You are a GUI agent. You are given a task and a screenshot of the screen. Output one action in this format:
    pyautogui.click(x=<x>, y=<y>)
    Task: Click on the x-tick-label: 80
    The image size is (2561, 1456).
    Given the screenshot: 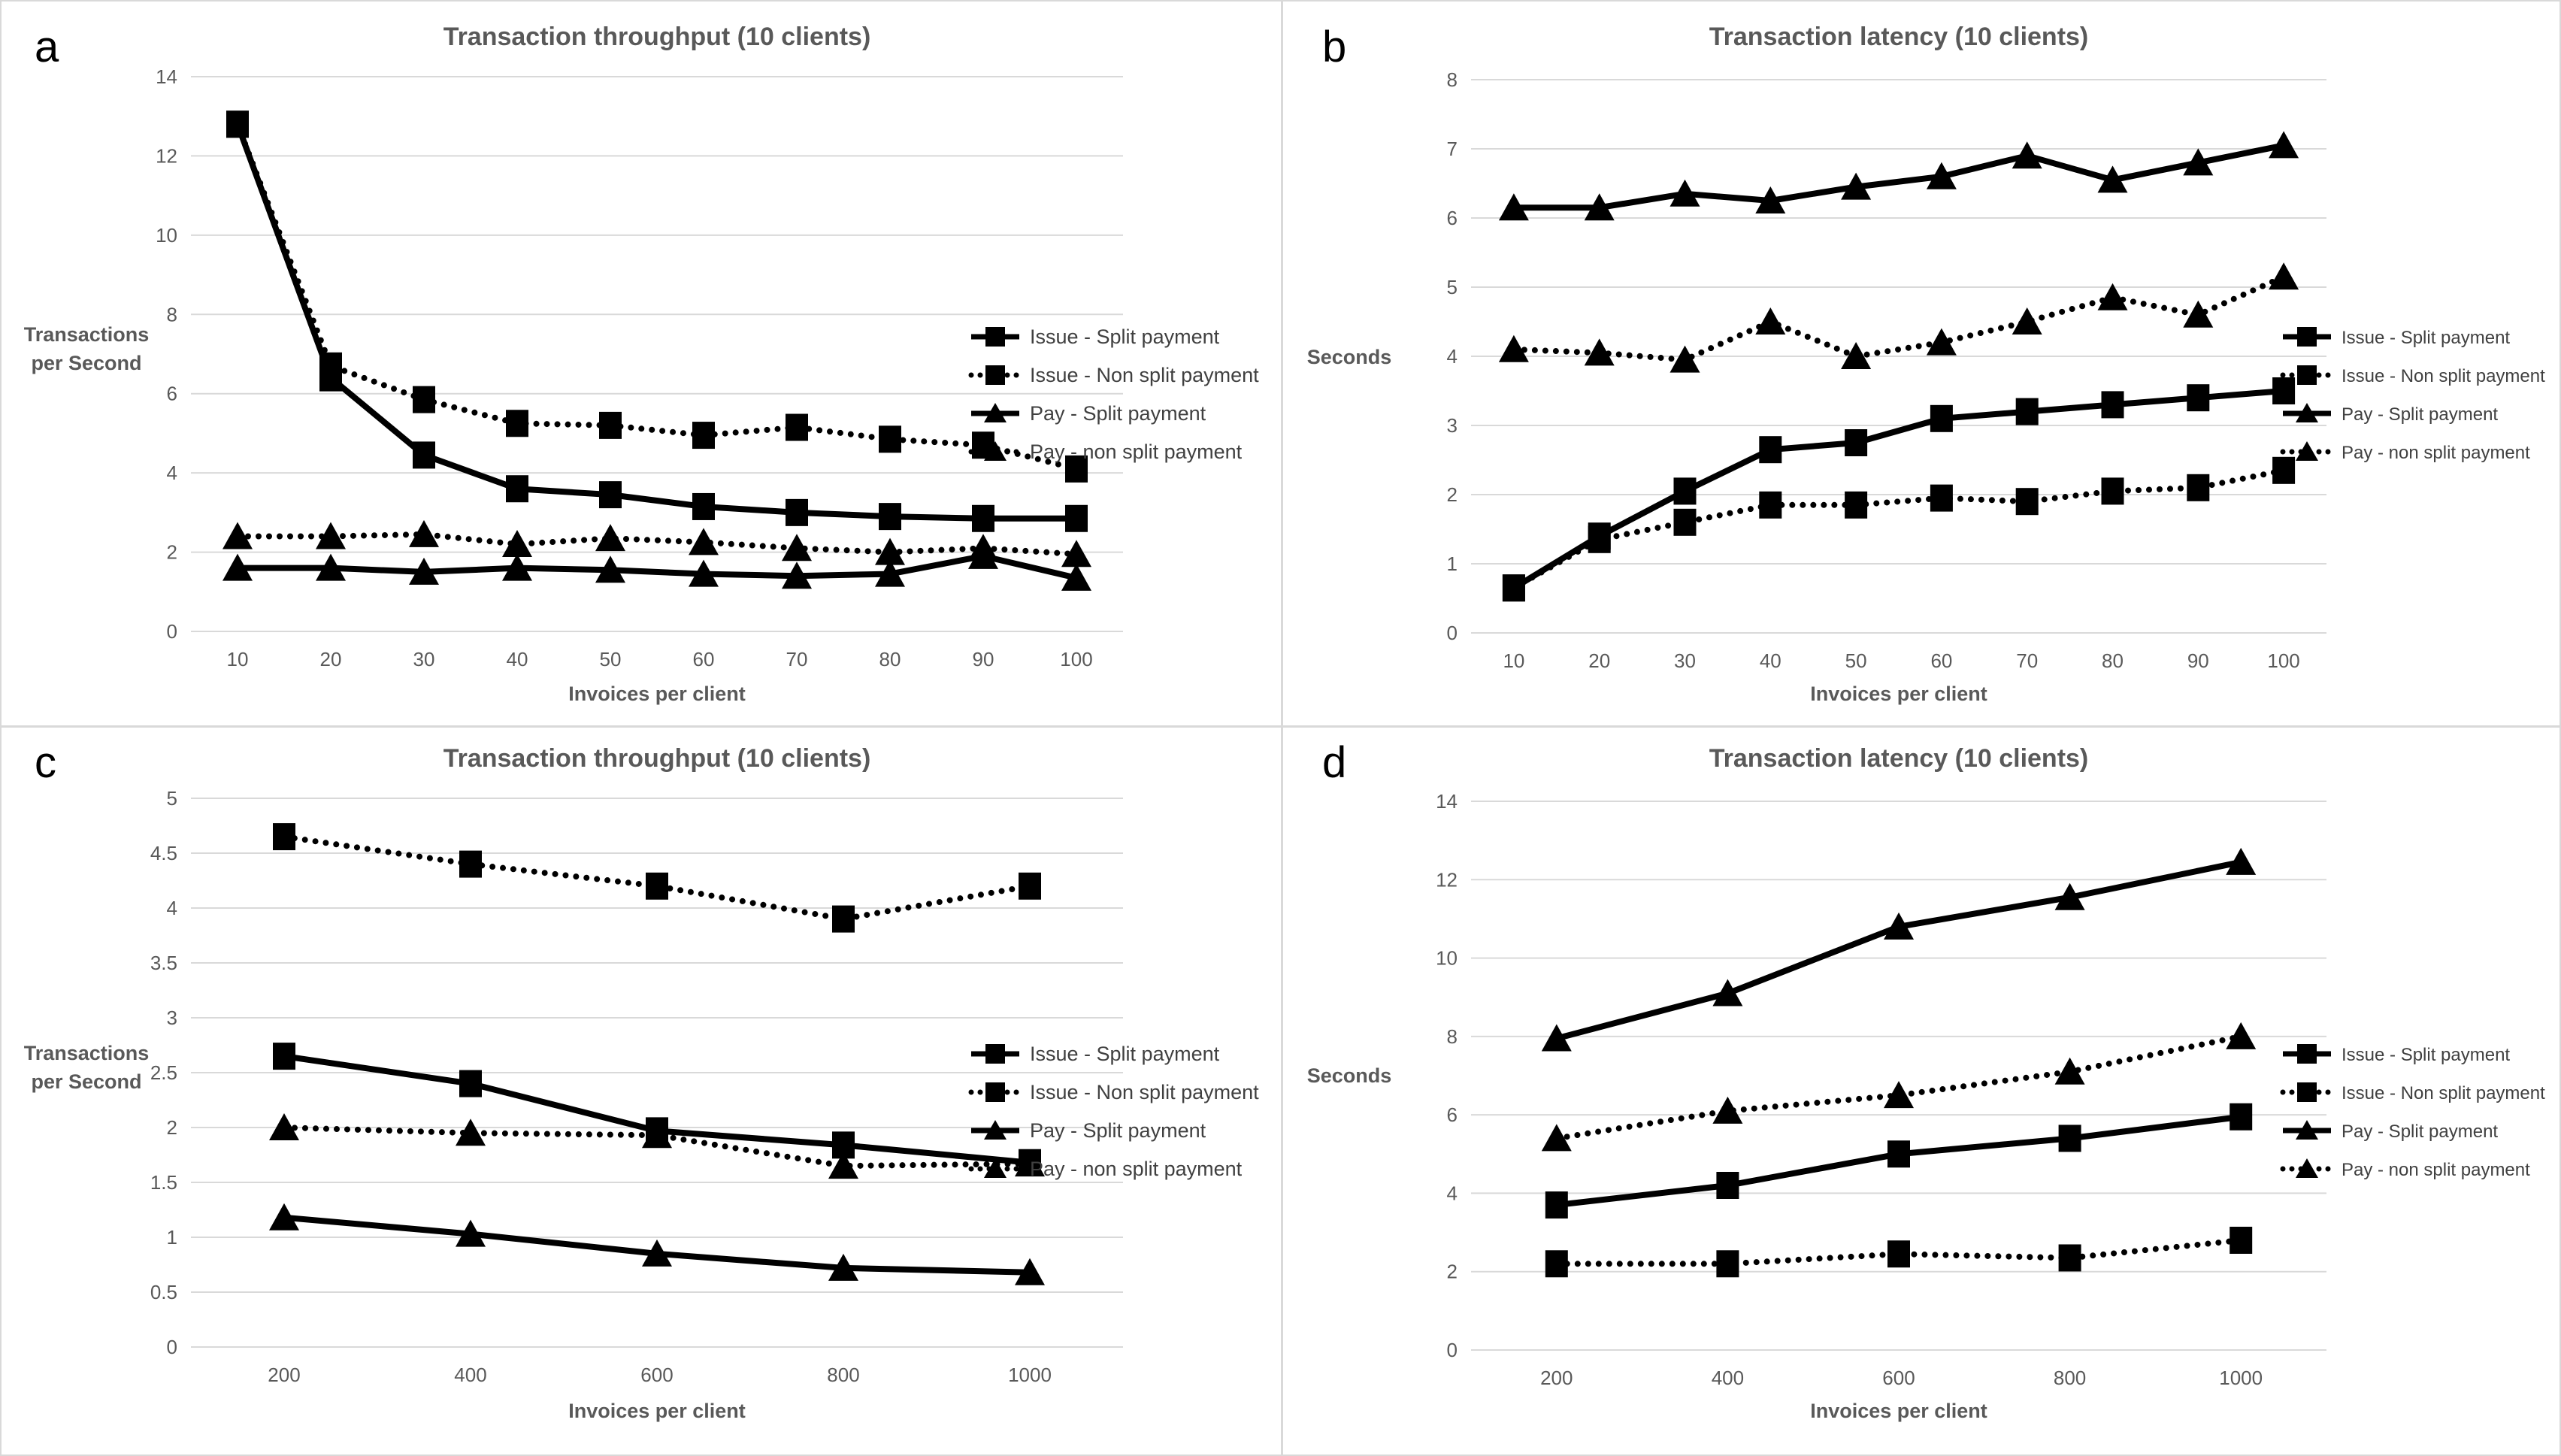 What is the action you would take?
    pyautogui.click(x=890, y=659)
    